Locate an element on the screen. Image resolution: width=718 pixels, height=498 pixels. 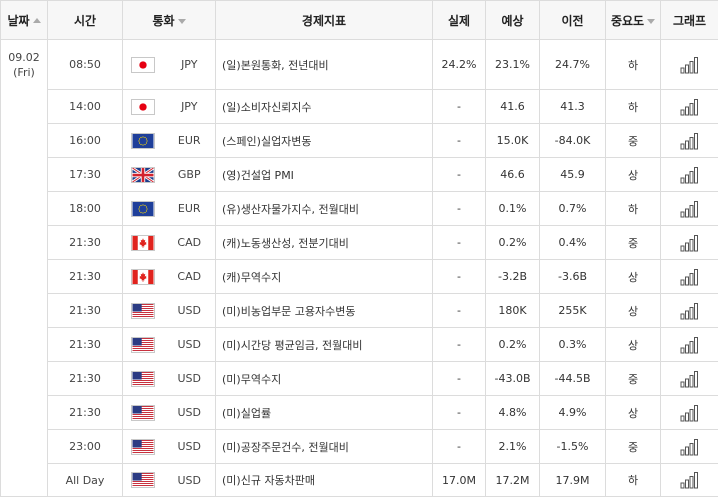
forecast-cell: 46.6 is located at coordinates (512, 174).